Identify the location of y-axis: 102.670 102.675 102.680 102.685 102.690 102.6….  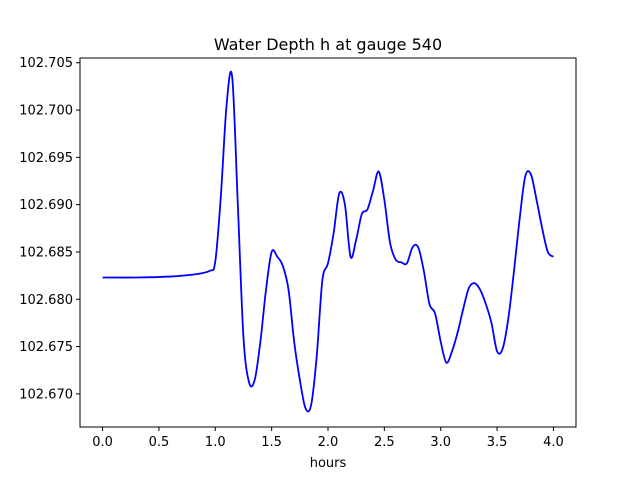
(49, 229).